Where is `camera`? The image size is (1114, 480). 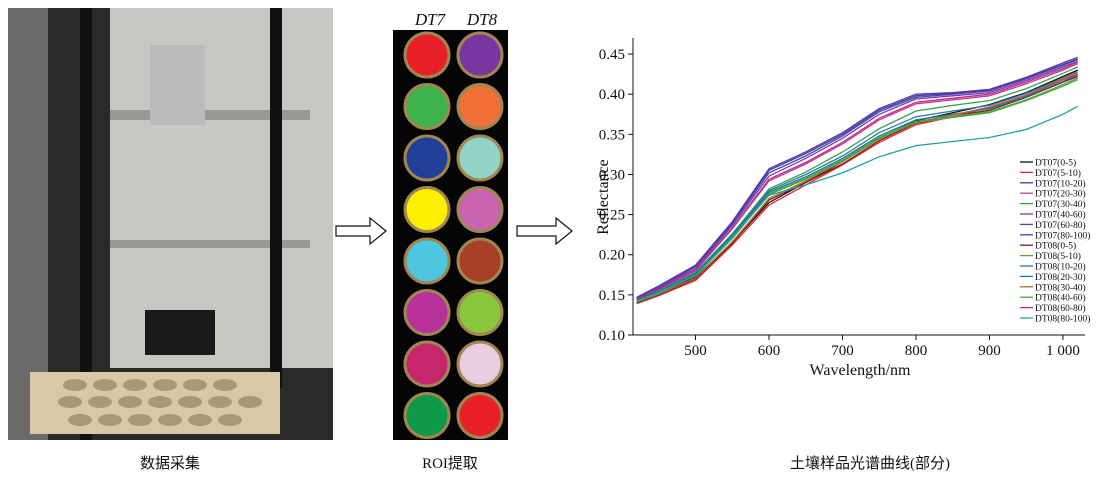
camera is located at coordinates (177, 85).